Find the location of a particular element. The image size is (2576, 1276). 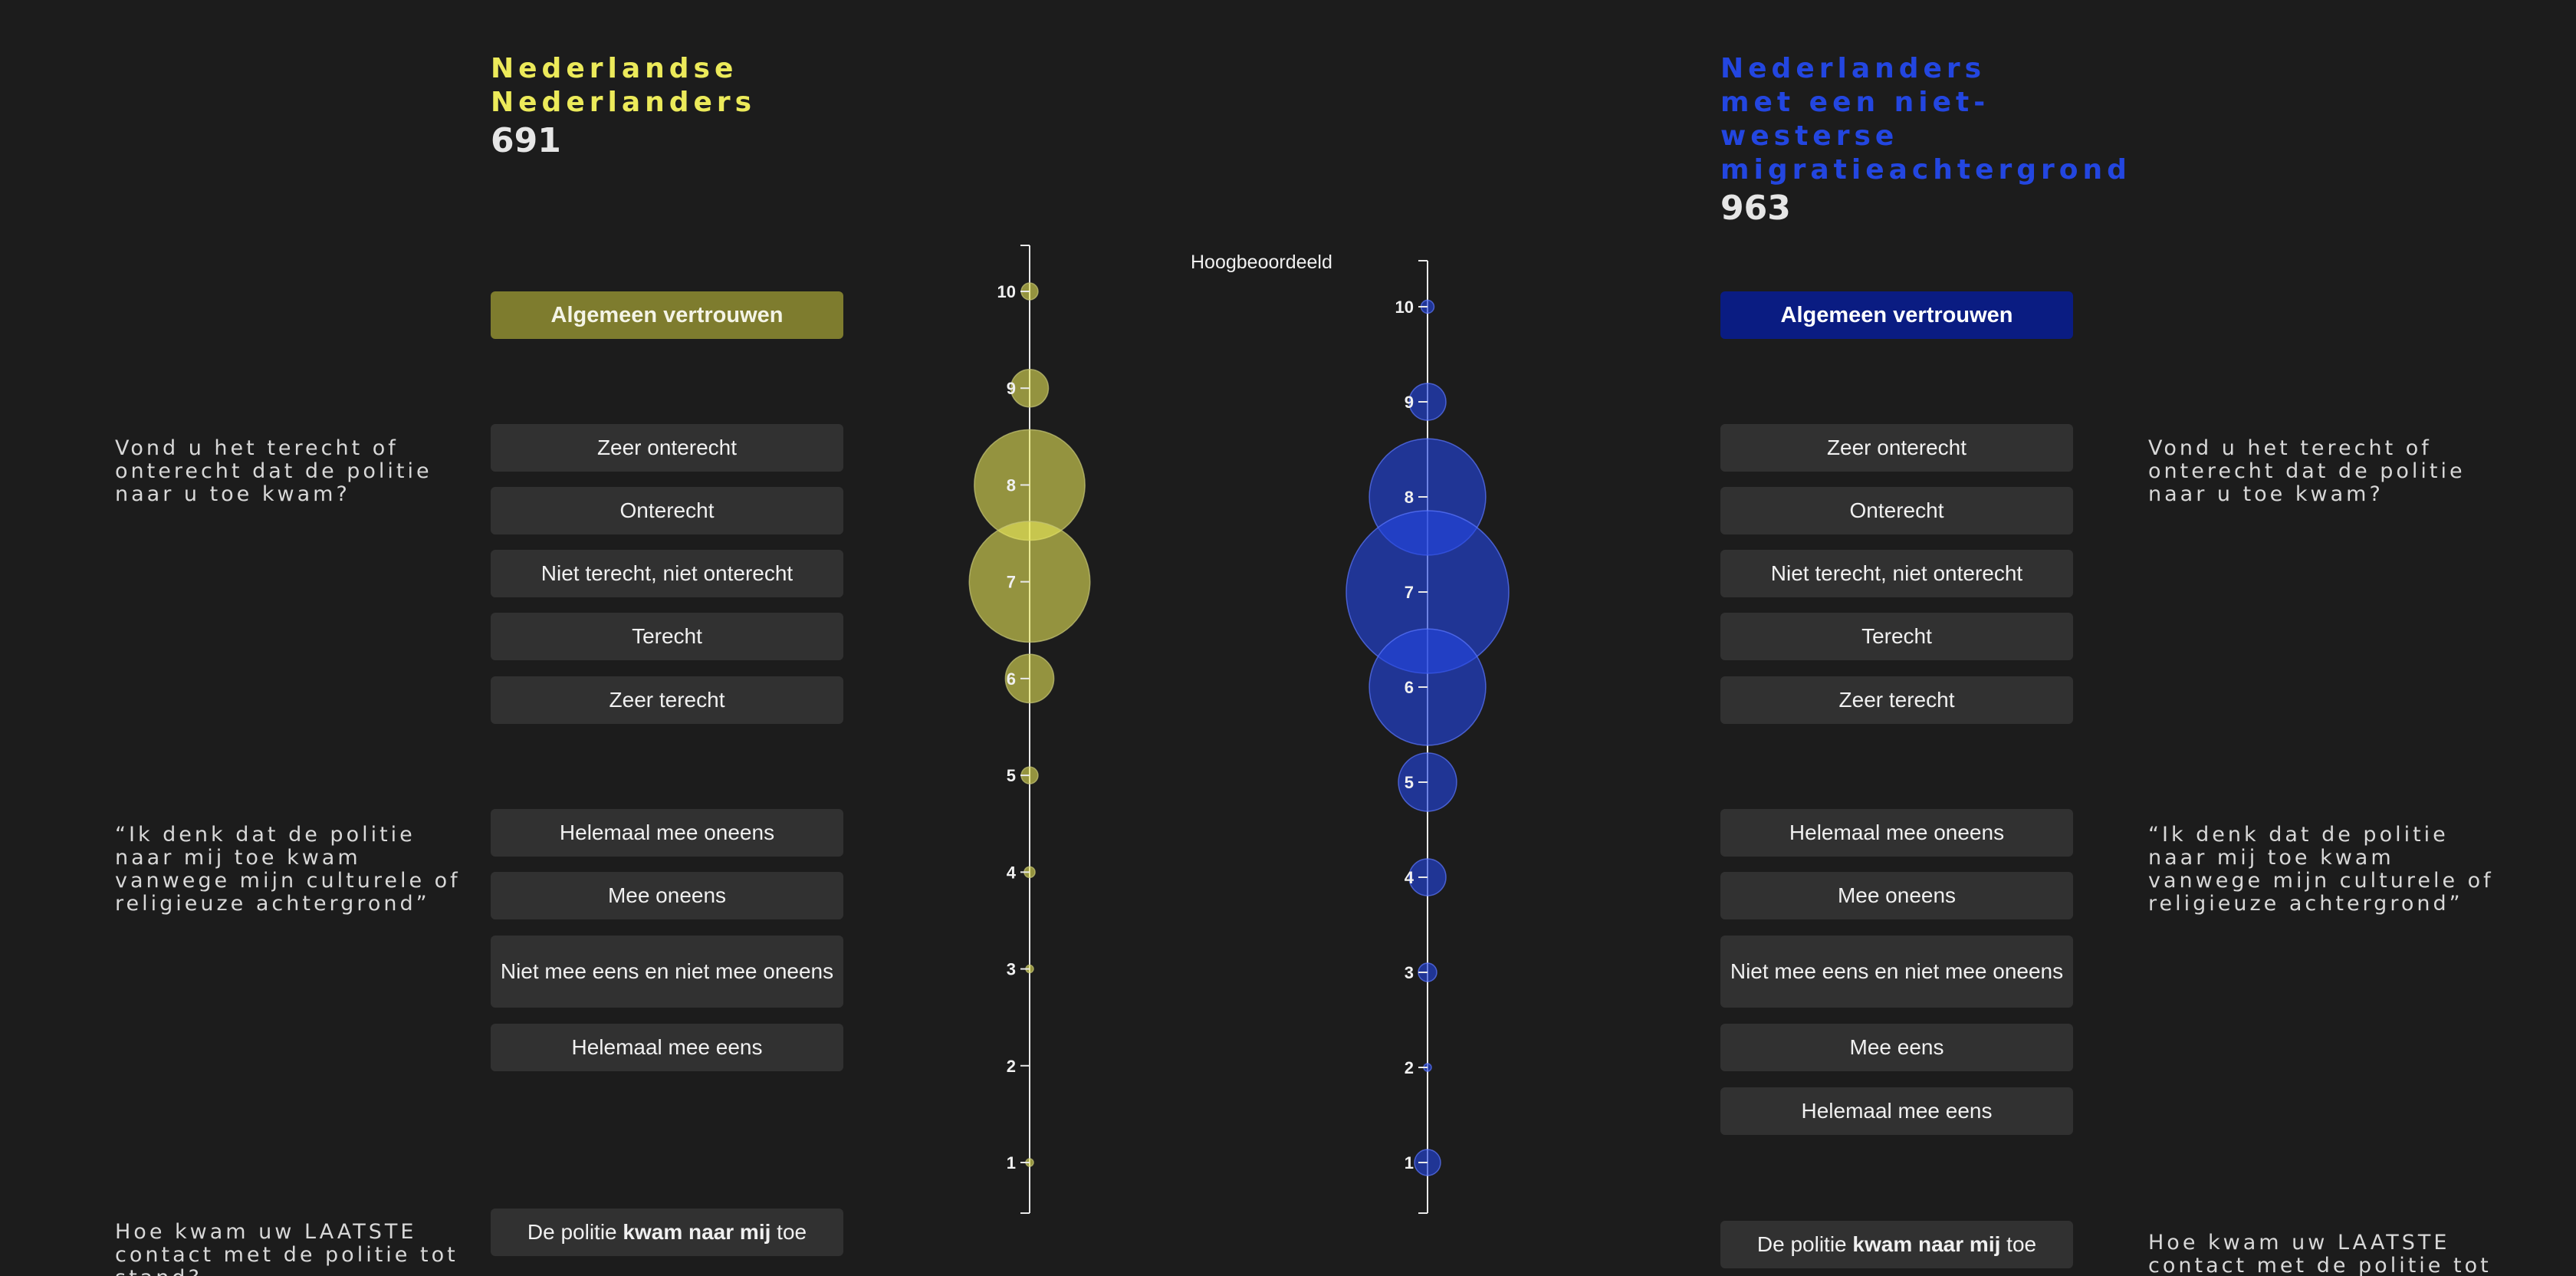

right-title-line2: met een niet- is located at coordinates (1855, 102).